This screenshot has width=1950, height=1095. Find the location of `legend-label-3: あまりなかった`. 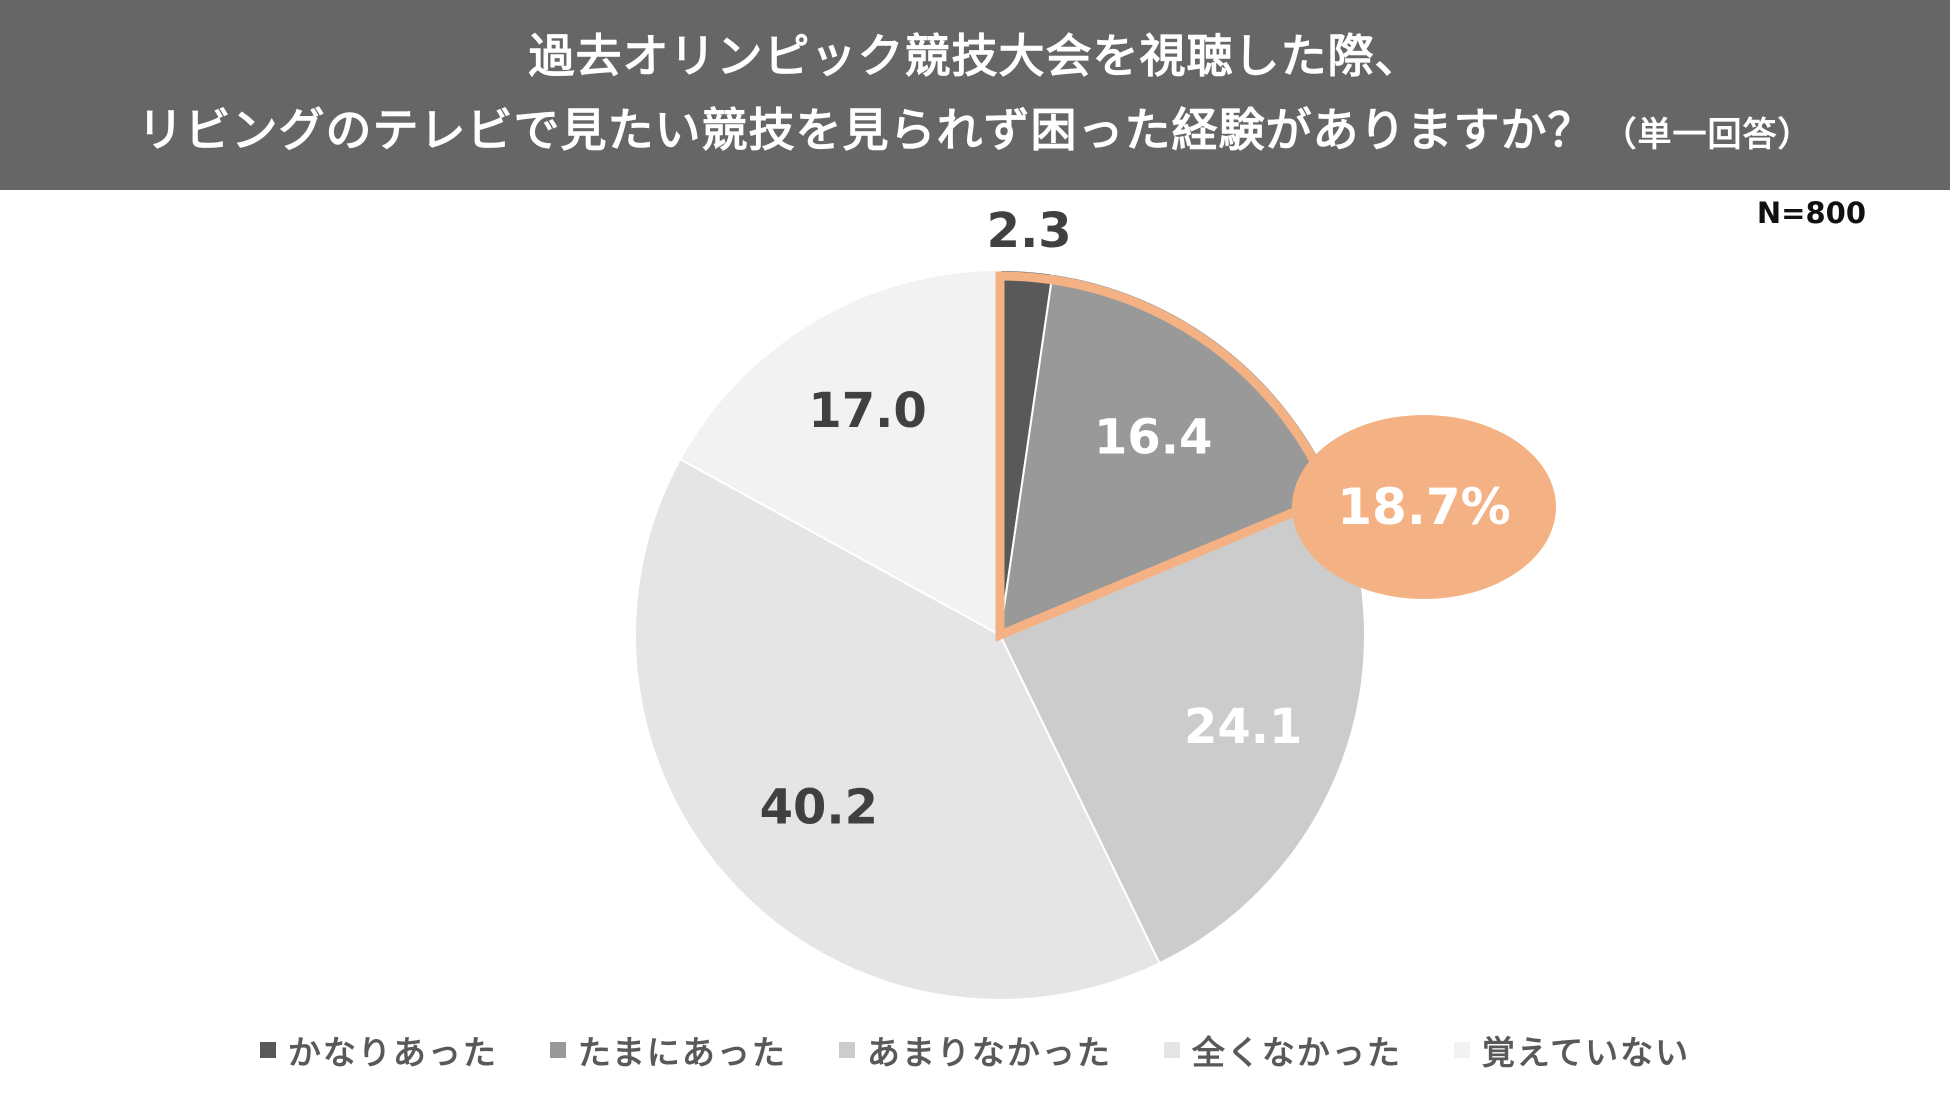

legend-label-3: あまりなかった is located at coordinates (989, 1052).